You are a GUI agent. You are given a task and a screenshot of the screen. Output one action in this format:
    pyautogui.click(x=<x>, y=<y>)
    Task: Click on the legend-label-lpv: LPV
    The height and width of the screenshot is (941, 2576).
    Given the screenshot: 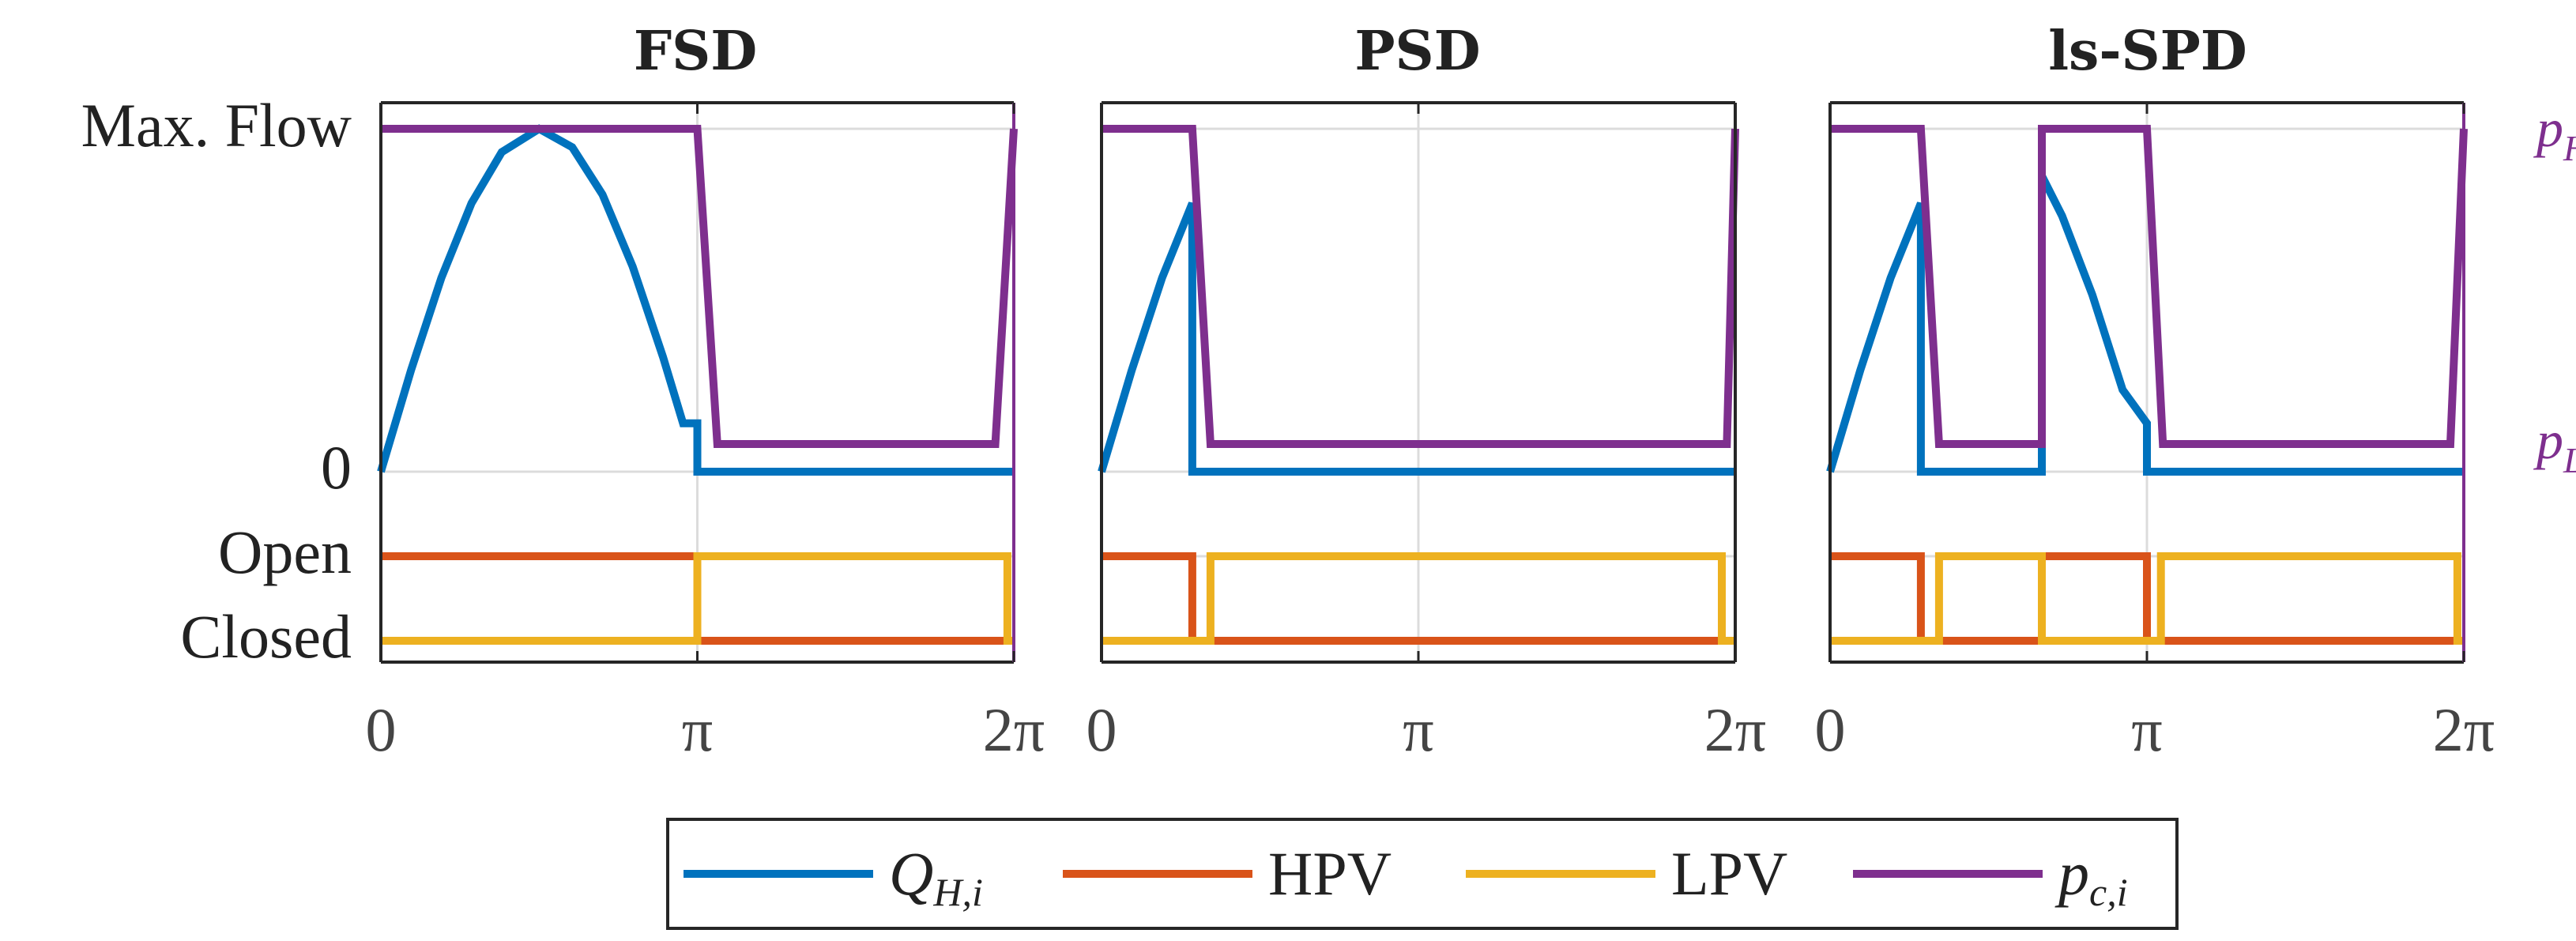 What is the action you would take?
    pyautogui.click(x=1729, y=873)
    